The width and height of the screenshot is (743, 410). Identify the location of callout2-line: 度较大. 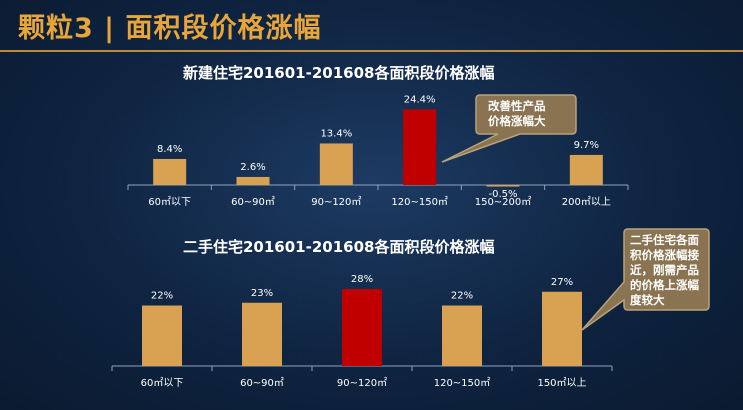
(647, 300).